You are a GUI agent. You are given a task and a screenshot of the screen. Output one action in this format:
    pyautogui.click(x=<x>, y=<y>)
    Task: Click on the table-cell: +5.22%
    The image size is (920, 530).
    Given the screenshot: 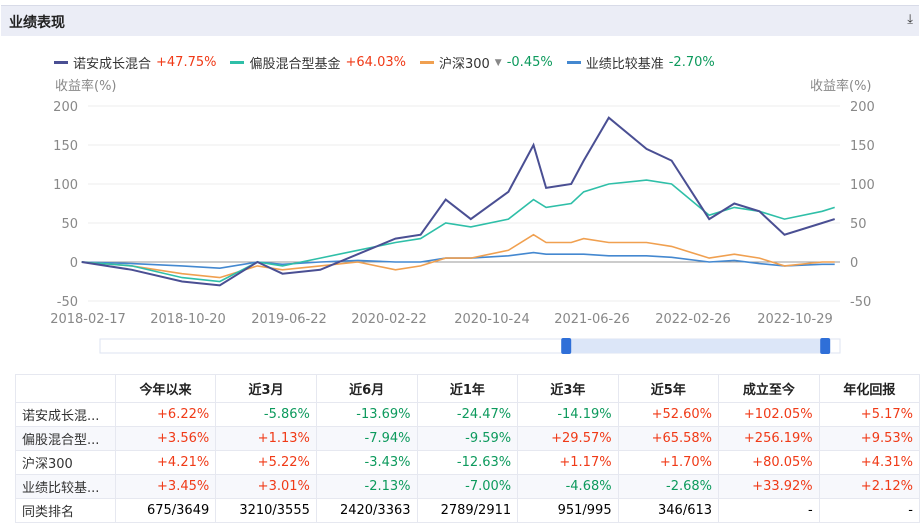 What is the action you would take?
    pyautogui.click(x=266, y=462)
    